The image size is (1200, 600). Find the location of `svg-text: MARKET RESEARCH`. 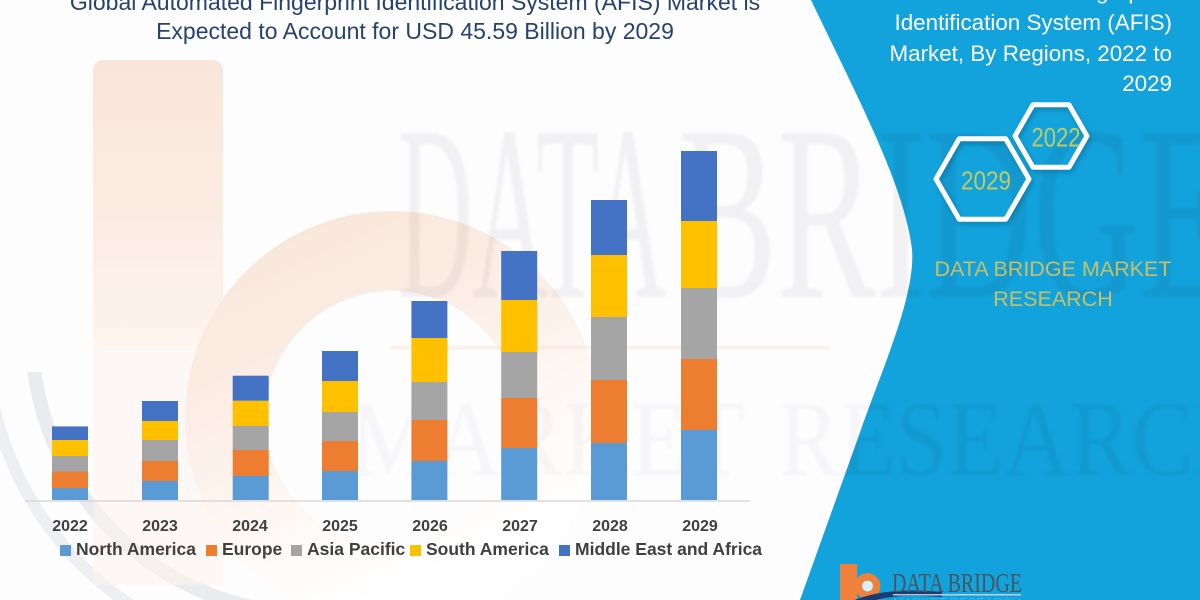

svg-text: MARKET RESEARCH is located at coordinates (957, 597).